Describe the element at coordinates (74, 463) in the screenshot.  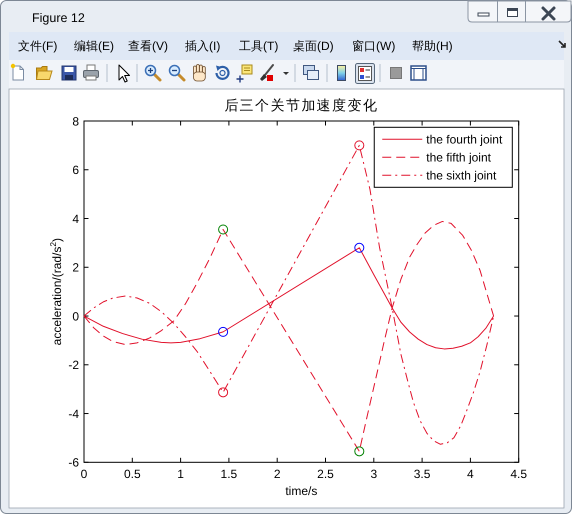
I see `y-tick-label: -6` at that location.